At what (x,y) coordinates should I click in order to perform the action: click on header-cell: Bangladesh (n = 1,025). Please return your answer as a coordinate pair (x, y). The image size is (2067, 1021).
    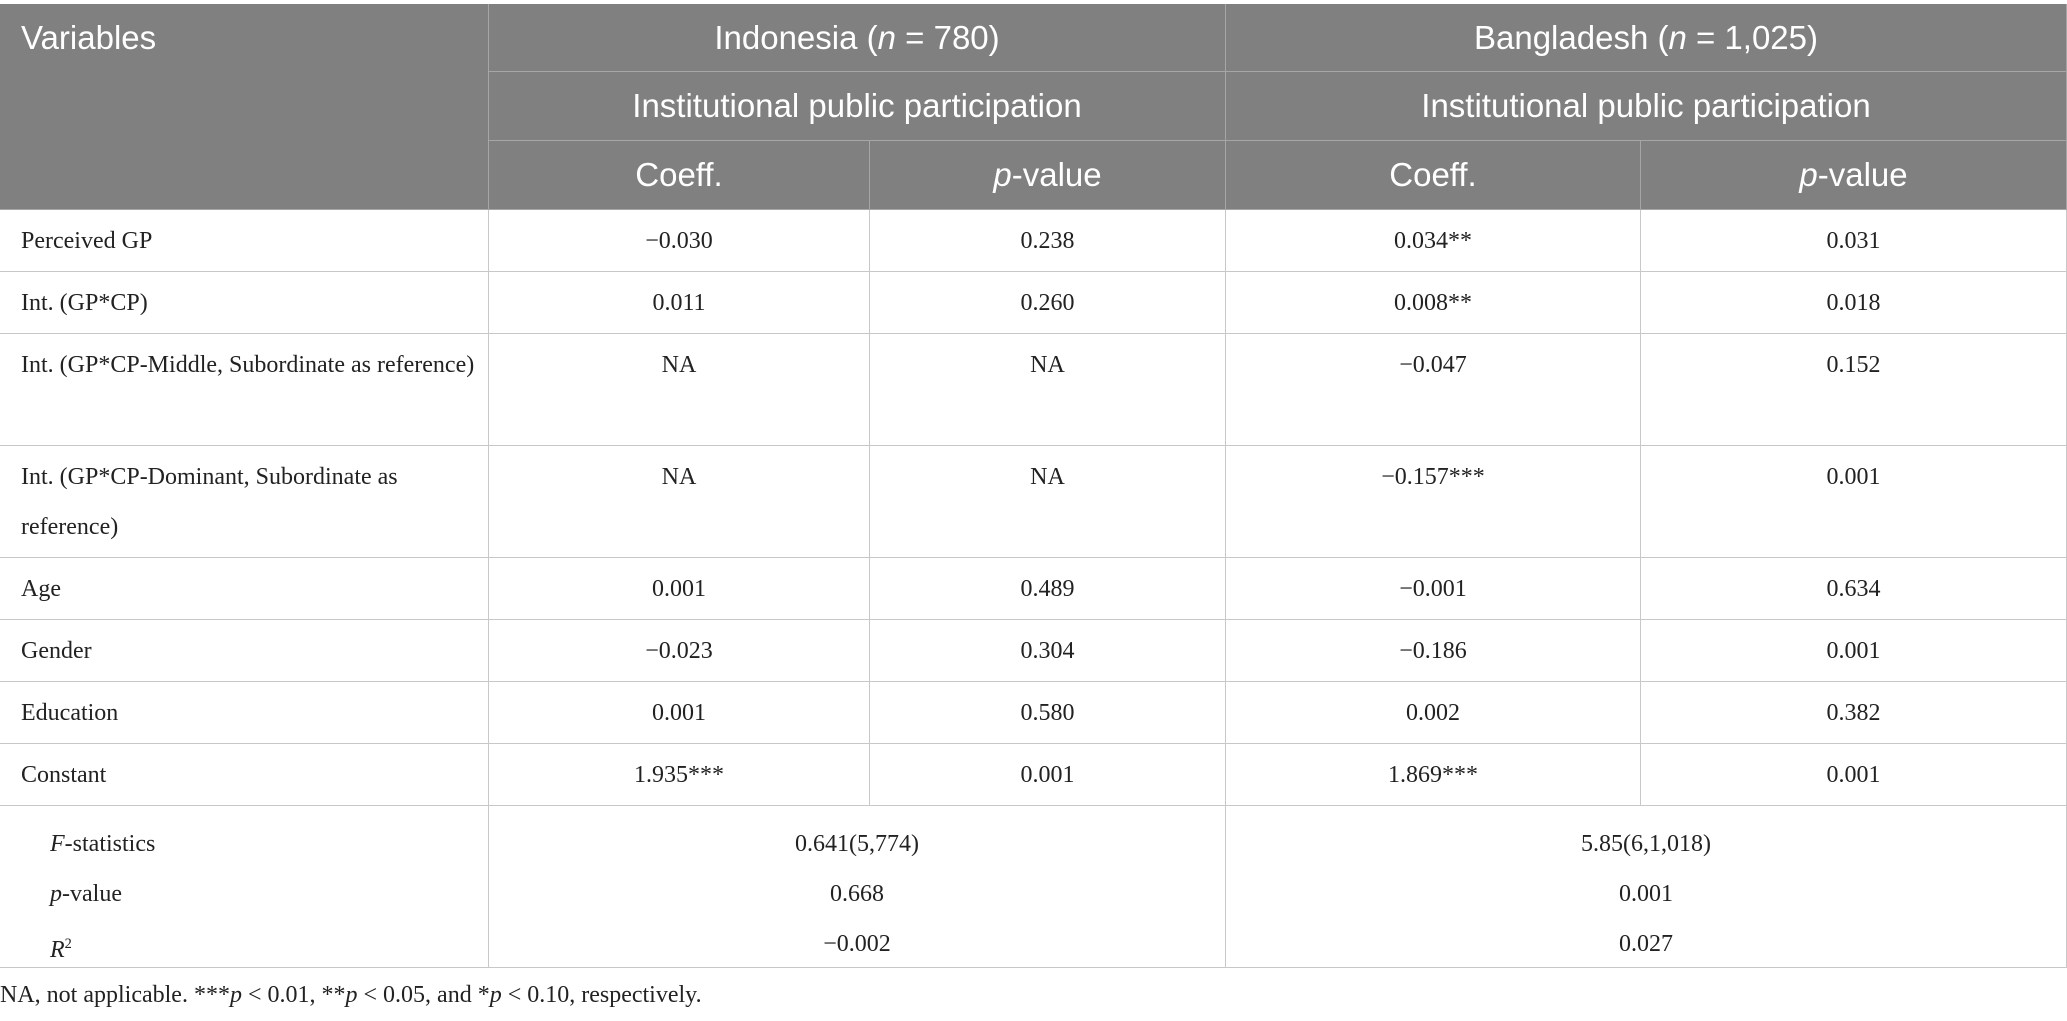
    Looking at the image, I should click on (1646, 38).